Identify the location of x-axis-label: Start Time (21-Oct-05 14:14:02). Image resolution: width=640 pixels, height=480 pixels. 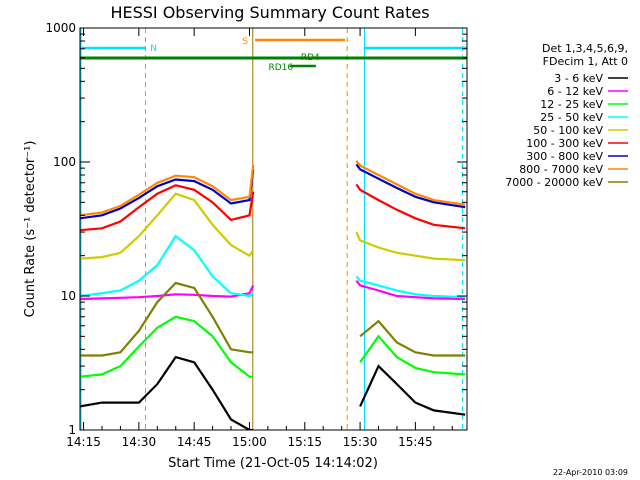
(273, 463).